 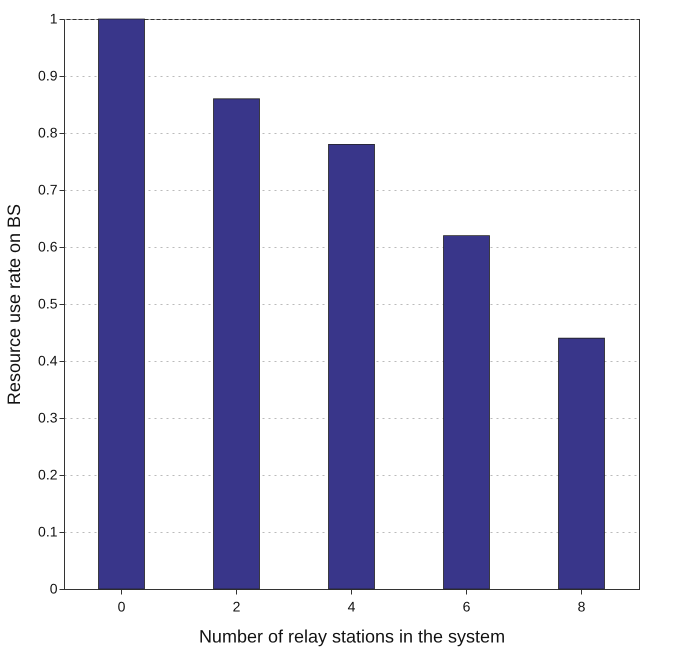 What do you see at coordinates (122, 606) in the screenshot?
I see `x-tick-label: 0` at bounding box center [122, 606].